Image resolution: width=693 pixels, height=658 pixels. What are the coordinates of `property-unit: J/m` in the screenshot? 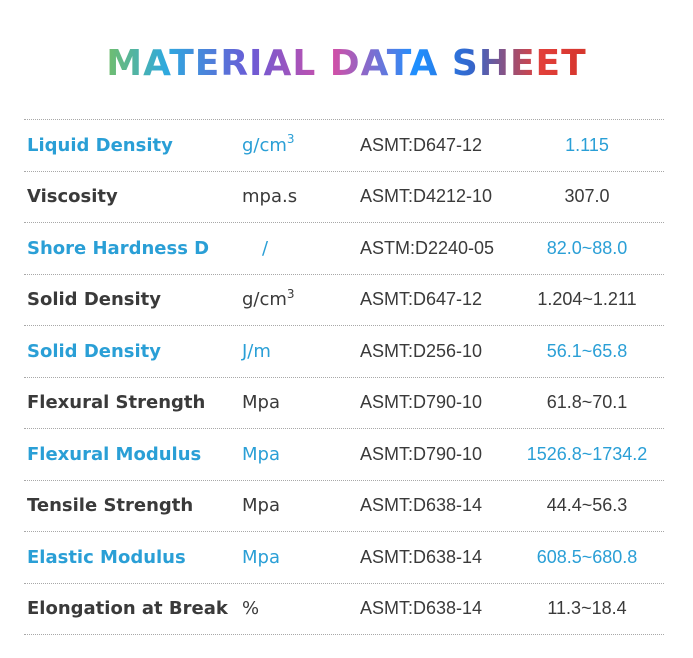 It's located at (256, 351).